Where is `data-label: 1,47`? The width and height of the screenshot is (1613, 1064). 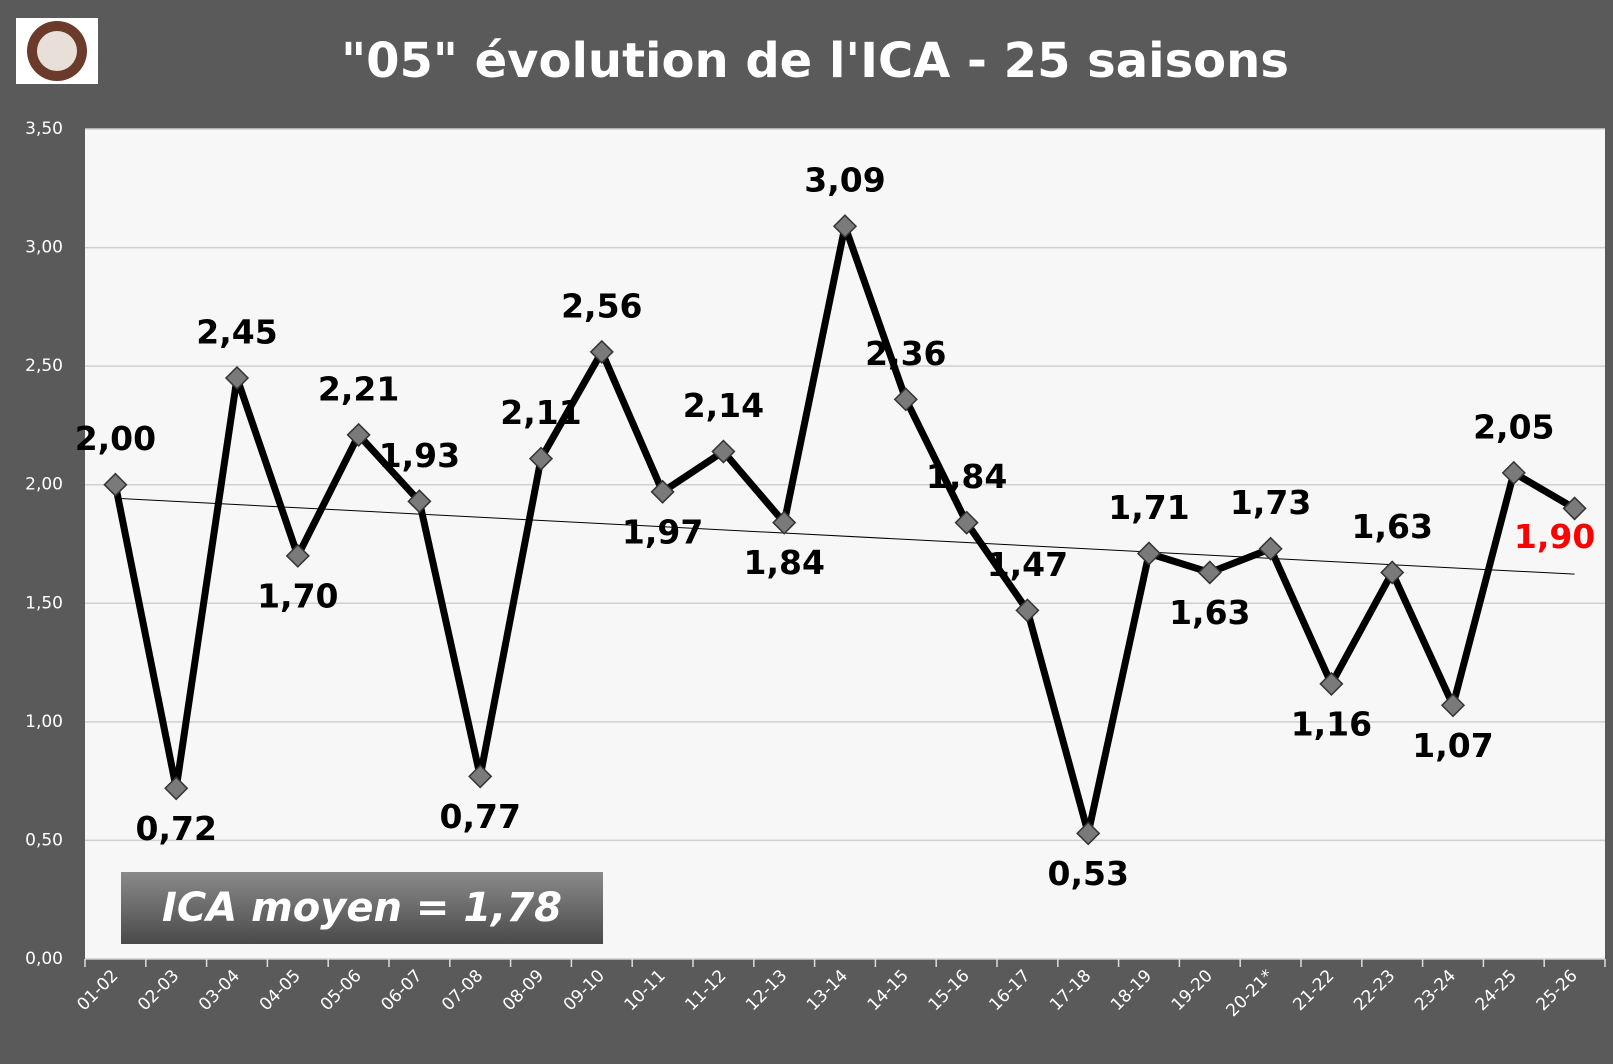 data-label: 1,47 is located at coordinates (1027, 564).